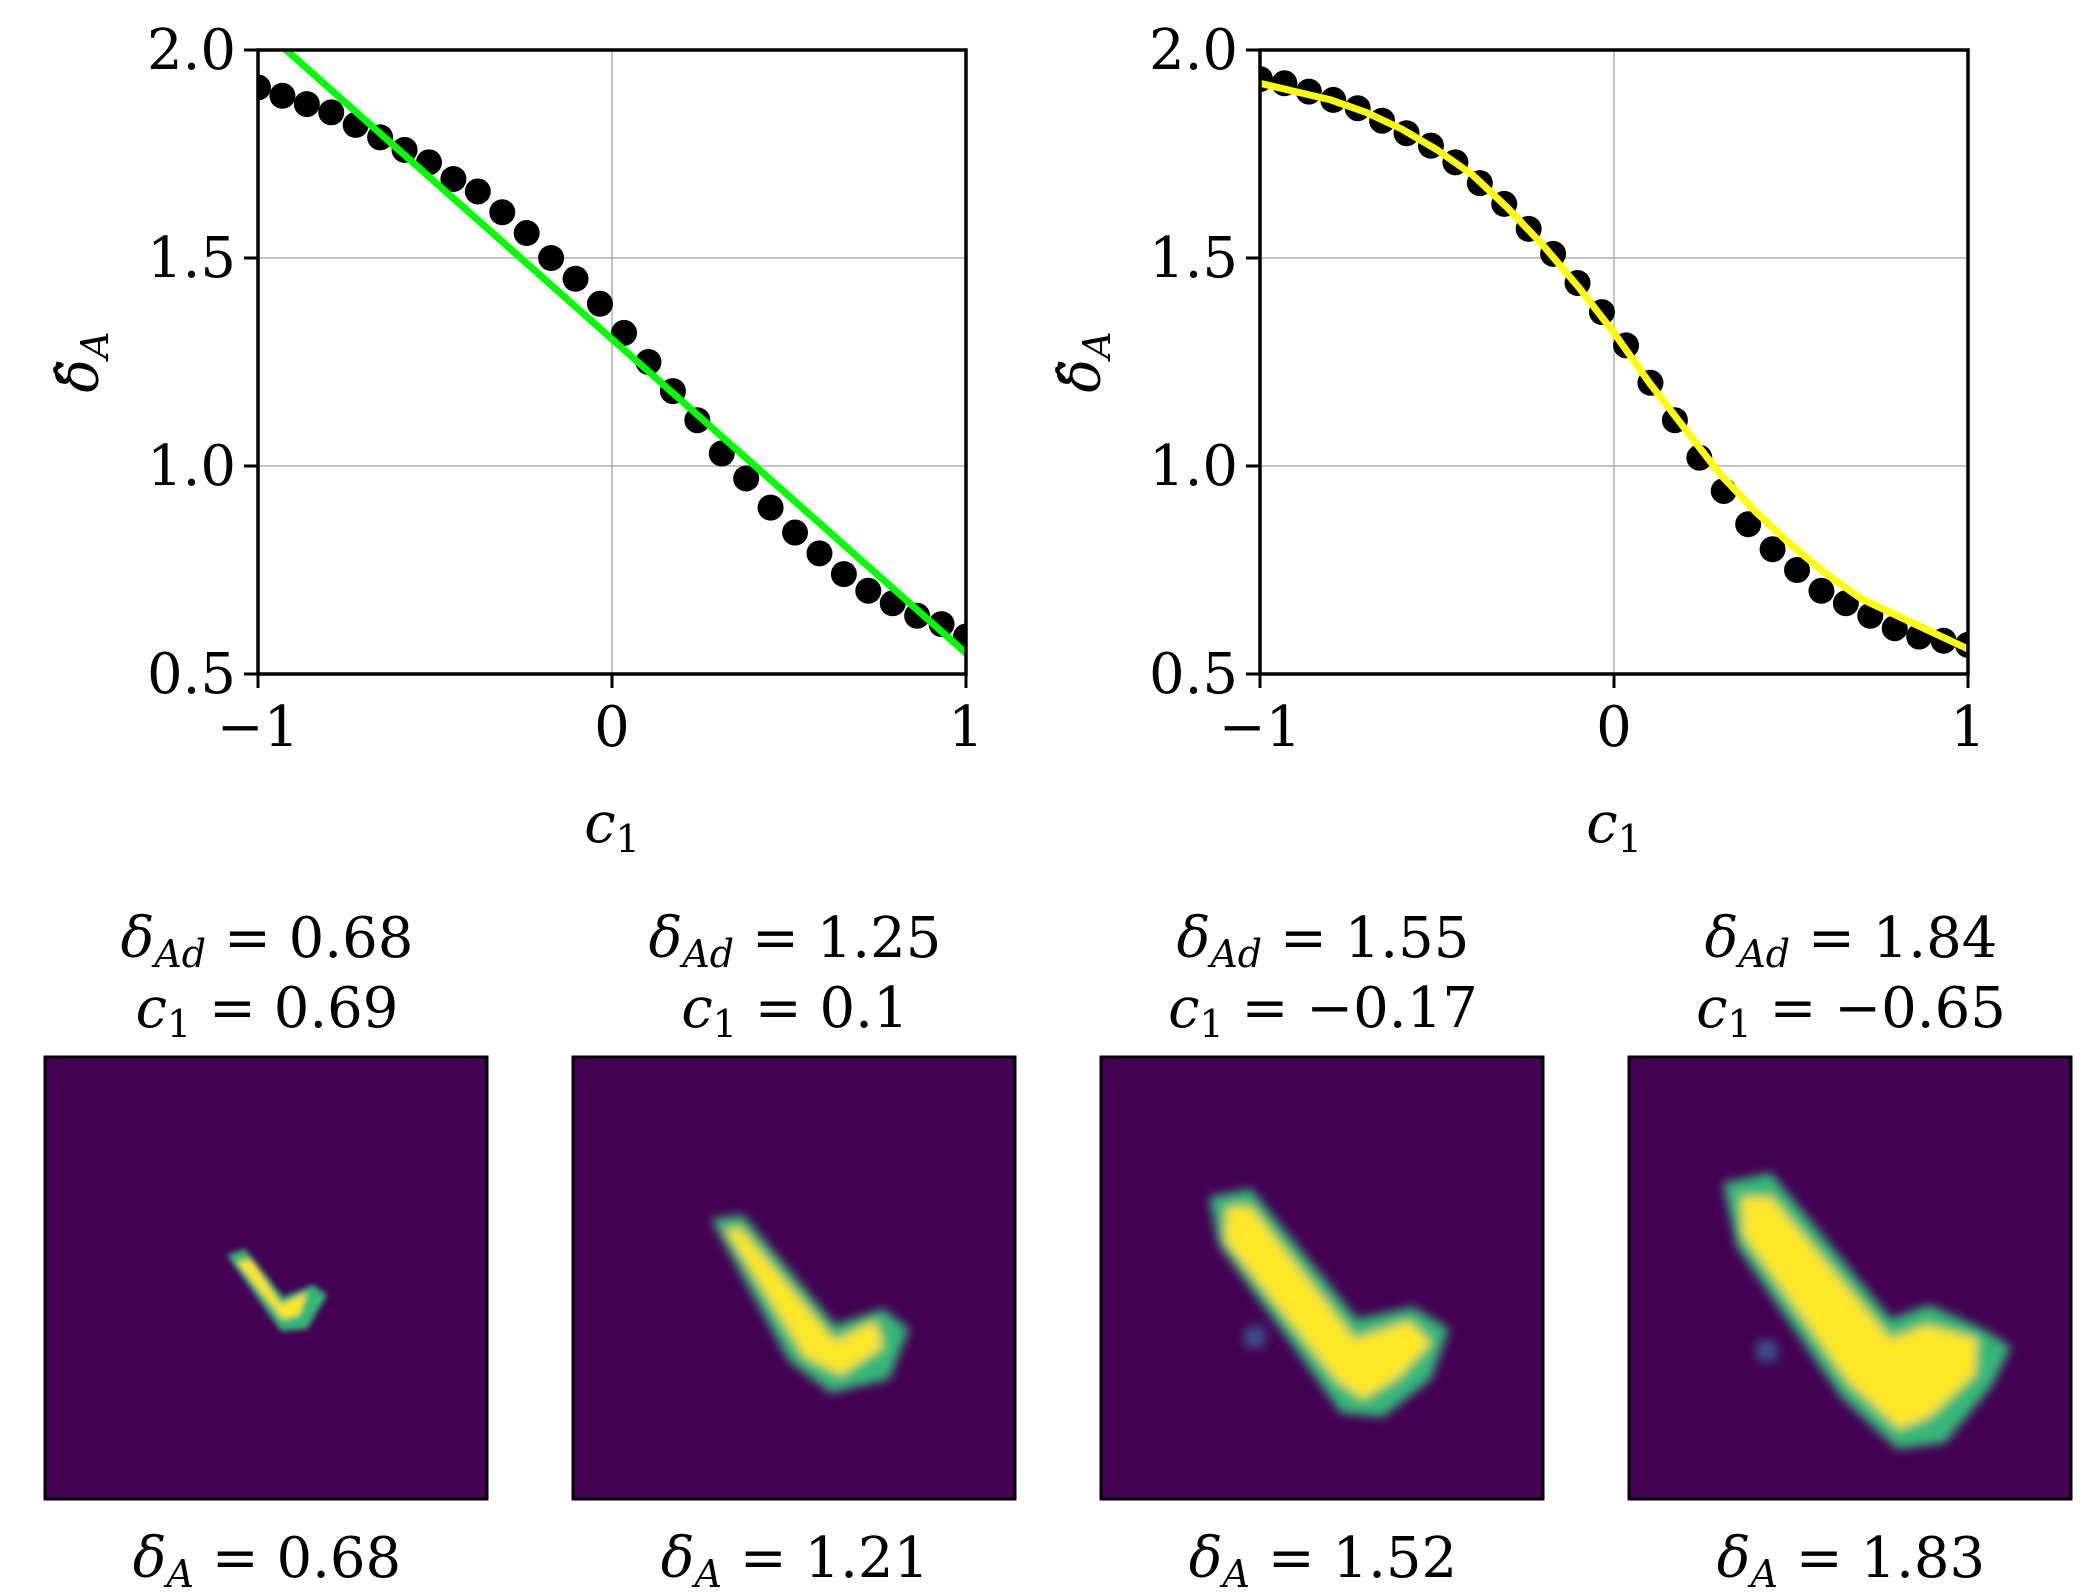 The width and height of the screenshot is (2087, 1592). Describe the element at coordinates (267, 1011) in the screenshot. I see `panel-title-c1: c1 = 0.69` at that location.